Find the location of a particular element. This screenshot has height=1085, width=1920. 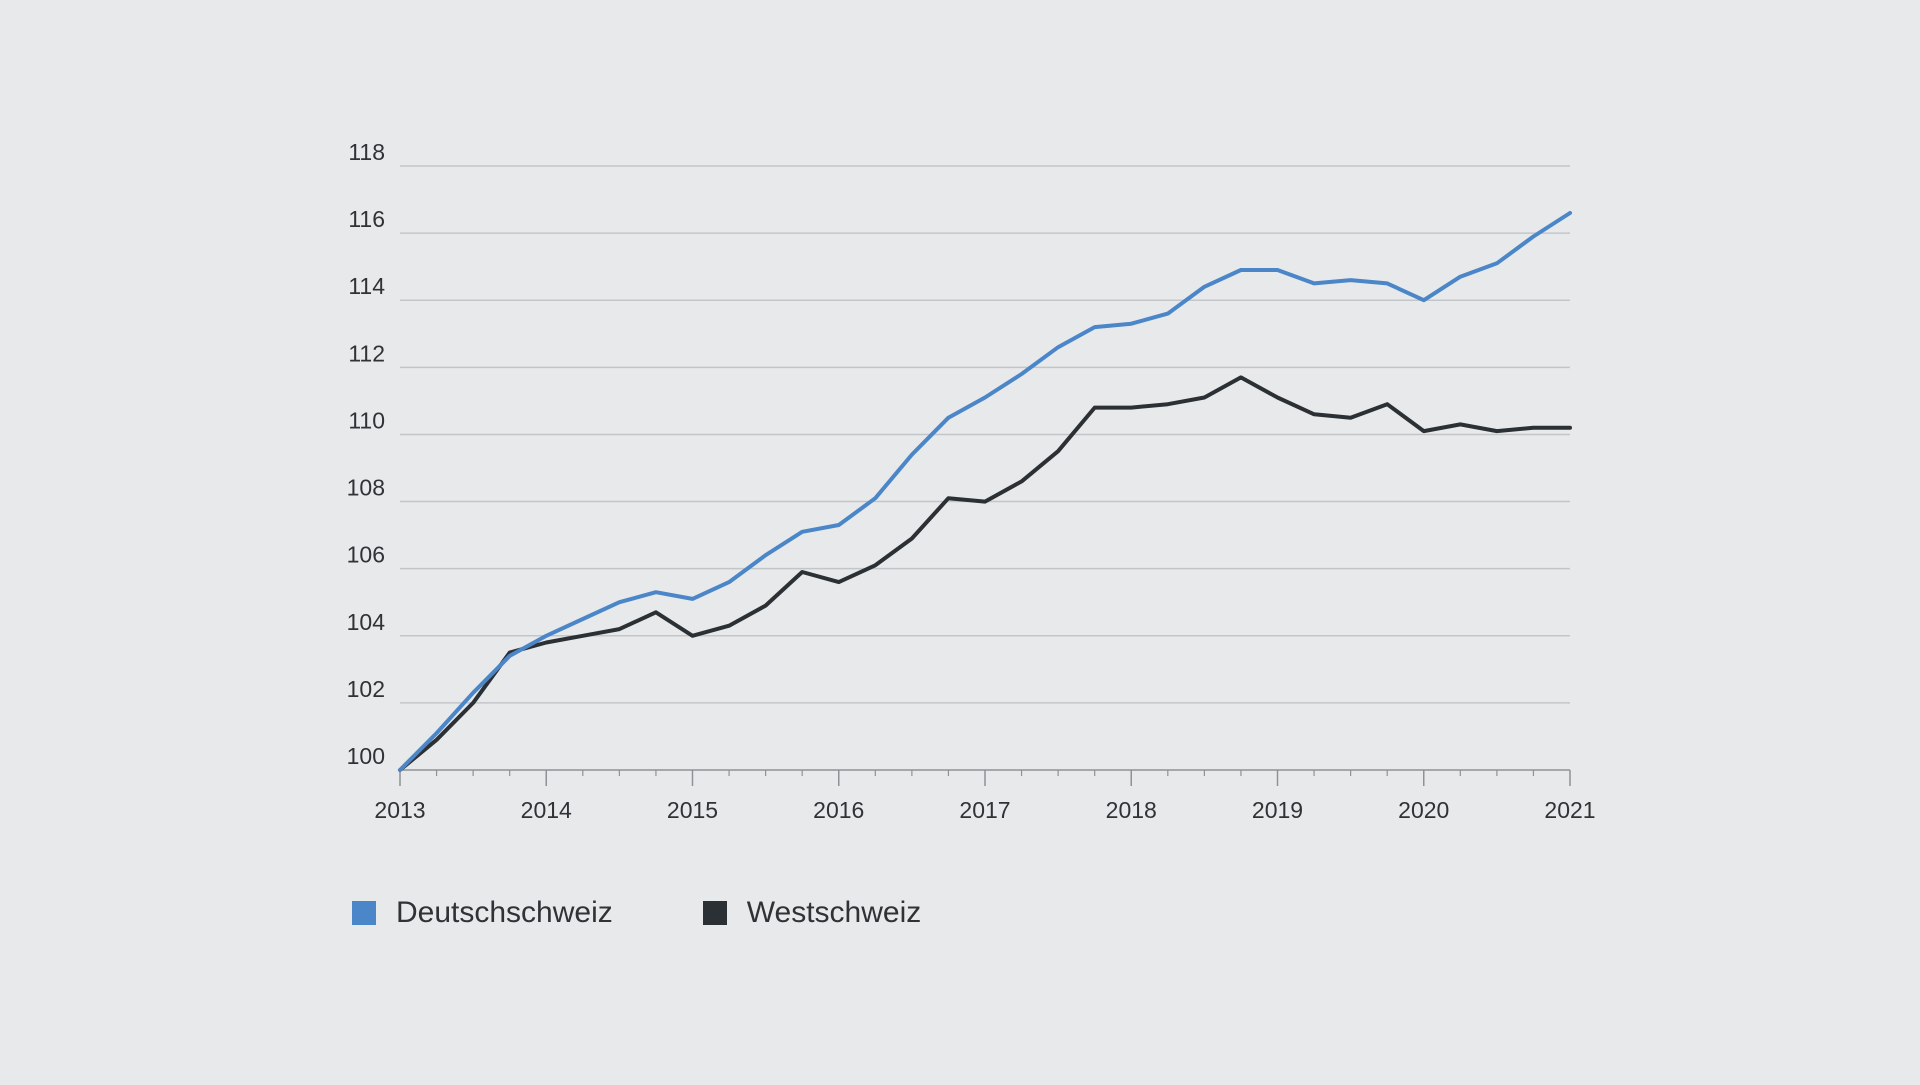

legend-item-westschweiz: Westschweiz is located at coordinates (812, 913).